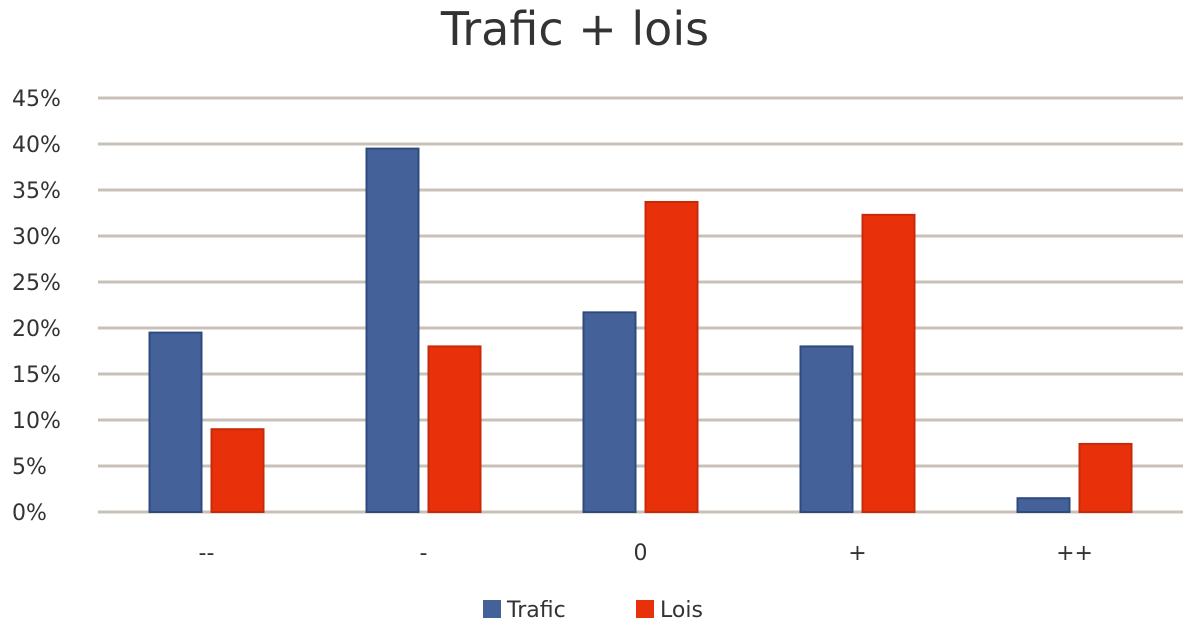 The image size is (1200, 628). I want to click on y-tick-label: 30%, so click(36, 237).